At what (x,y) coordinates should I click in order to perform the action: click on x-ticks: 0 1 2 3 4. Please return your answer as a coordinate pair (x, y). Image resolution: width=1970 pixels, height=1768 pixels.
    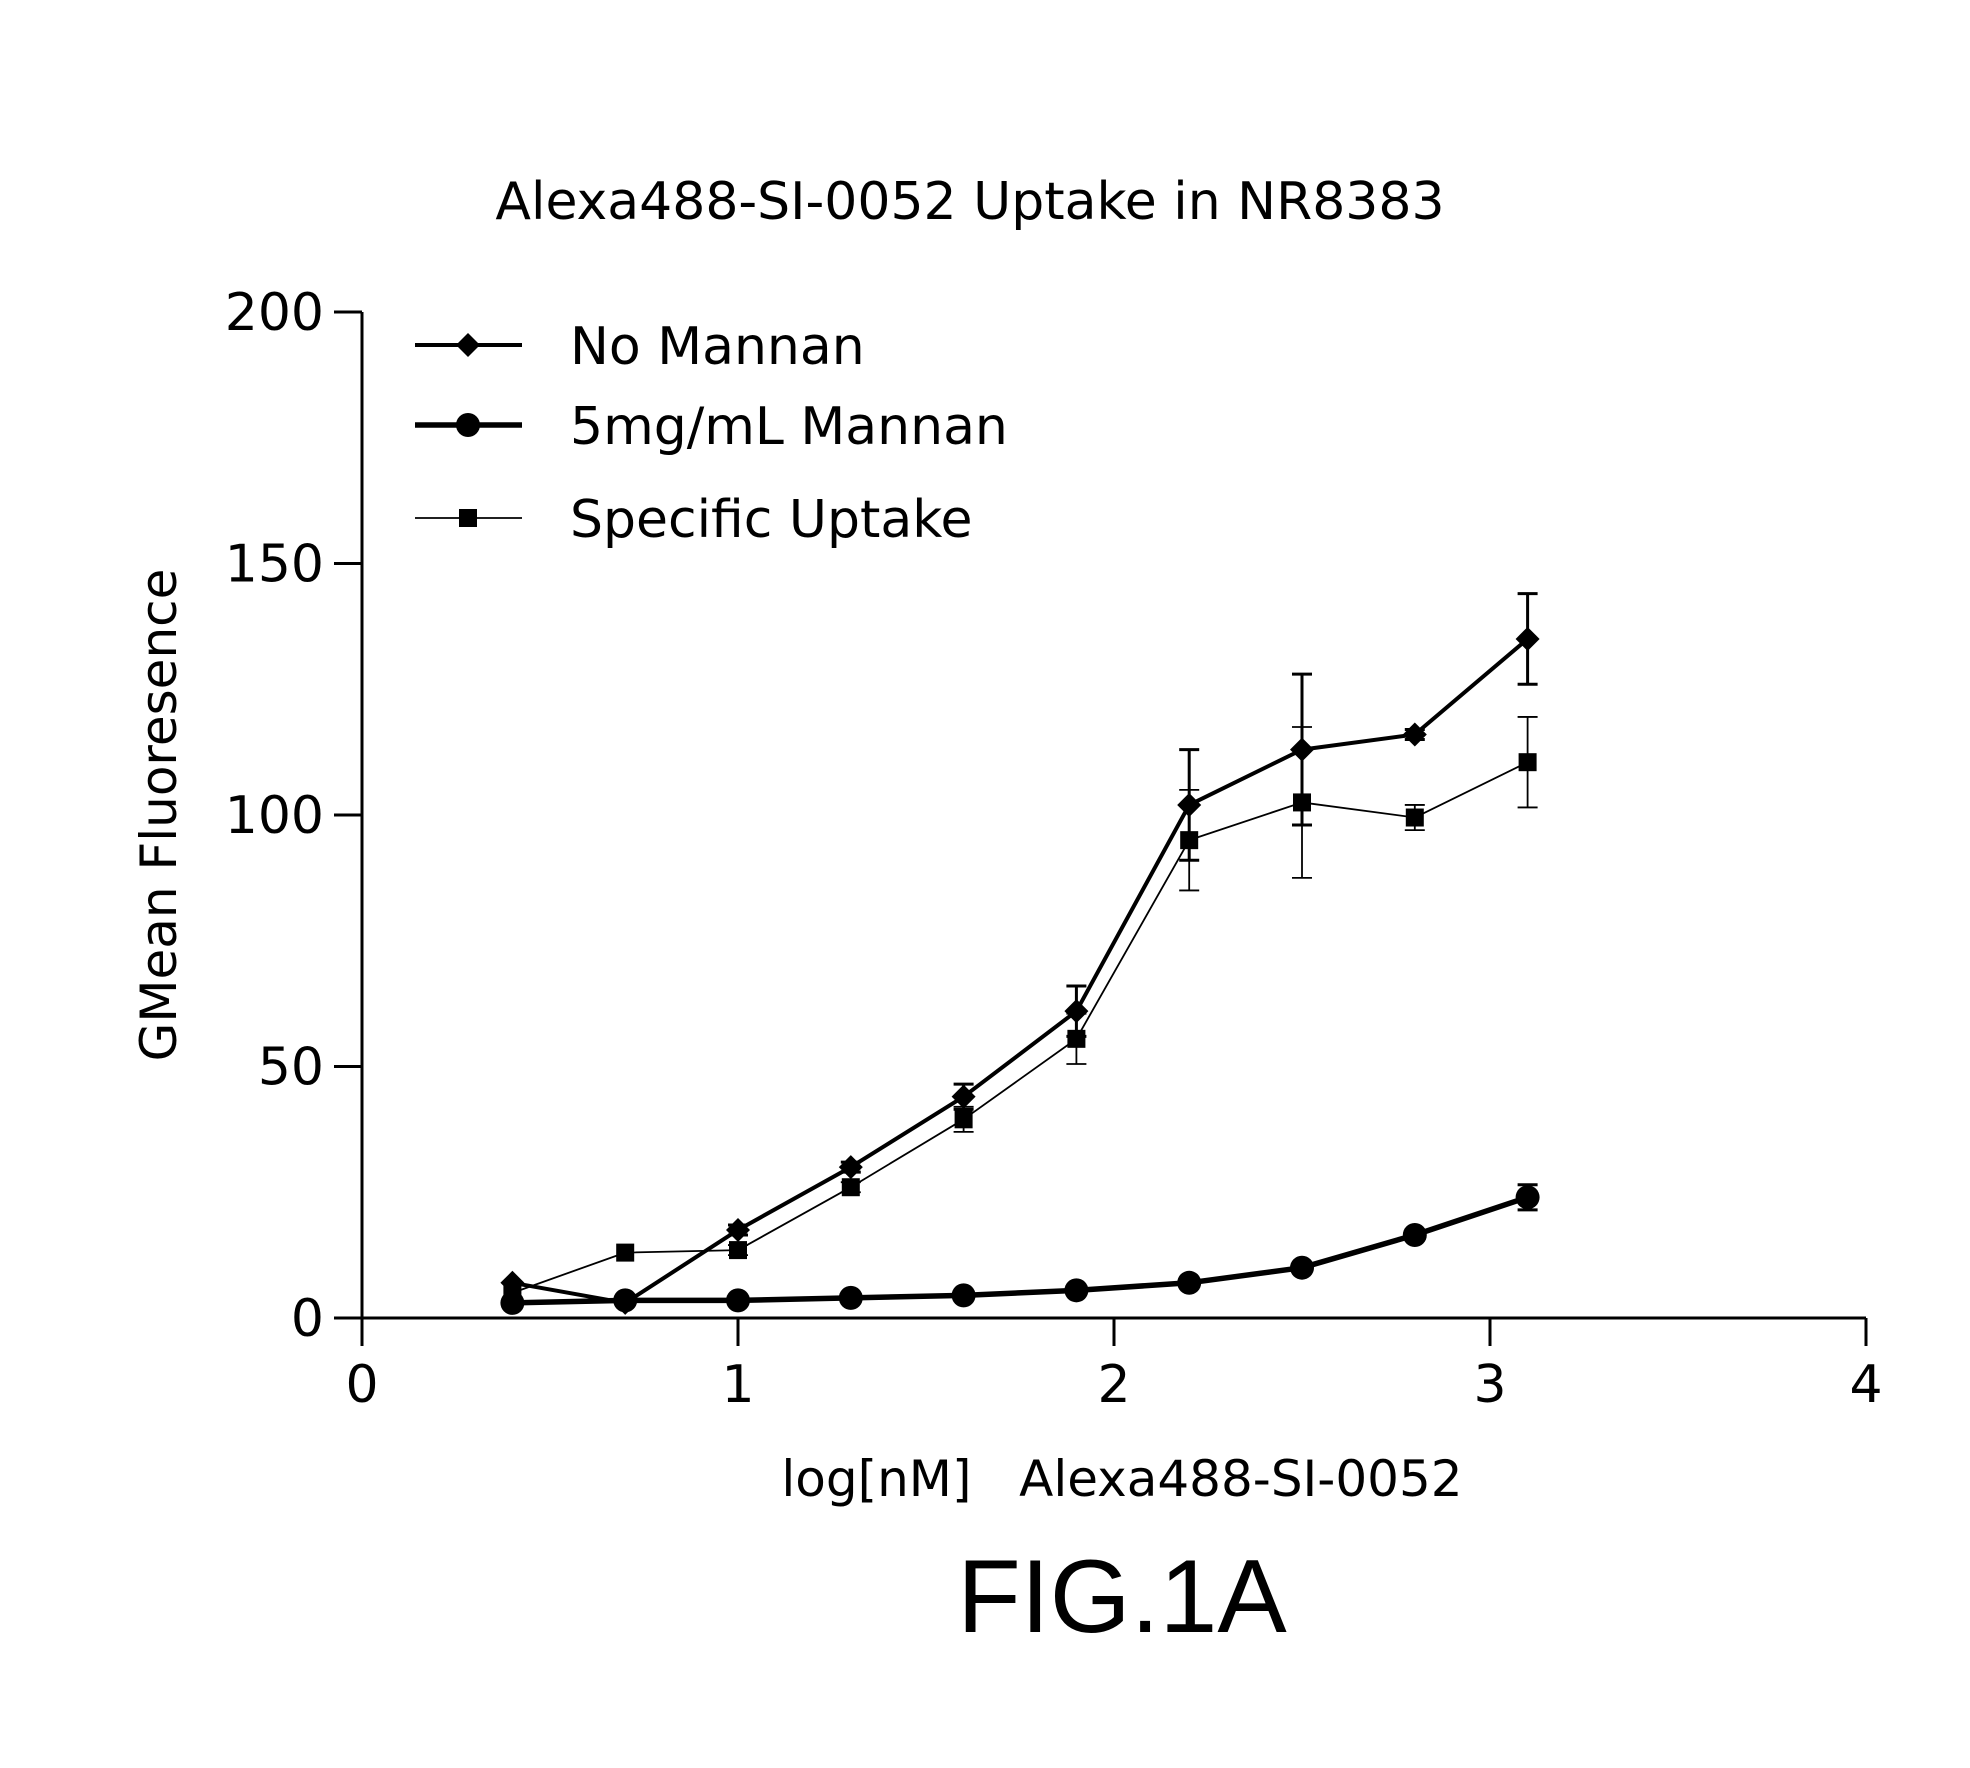
    Looking at the image, I should click on (1113, 1366).